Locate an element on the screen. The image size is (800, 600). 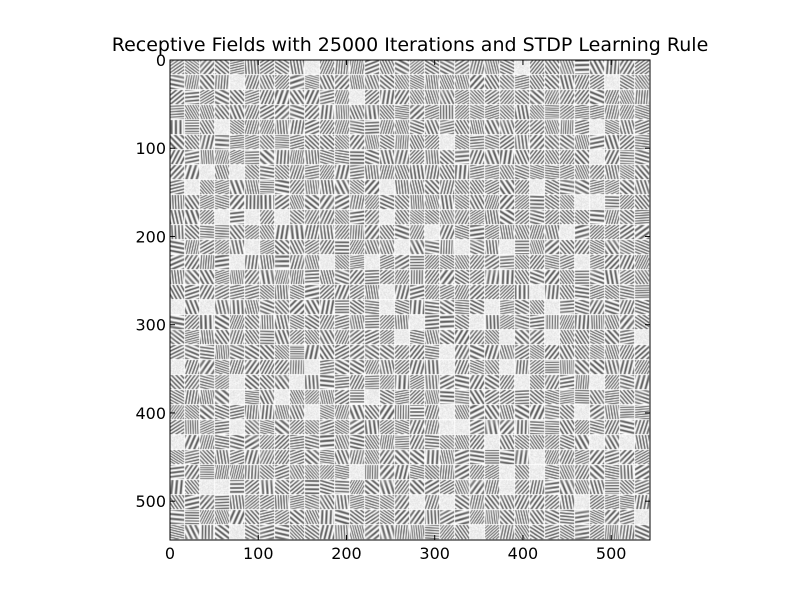
x-tick-label: 200 is located at coordinates (346, 553).